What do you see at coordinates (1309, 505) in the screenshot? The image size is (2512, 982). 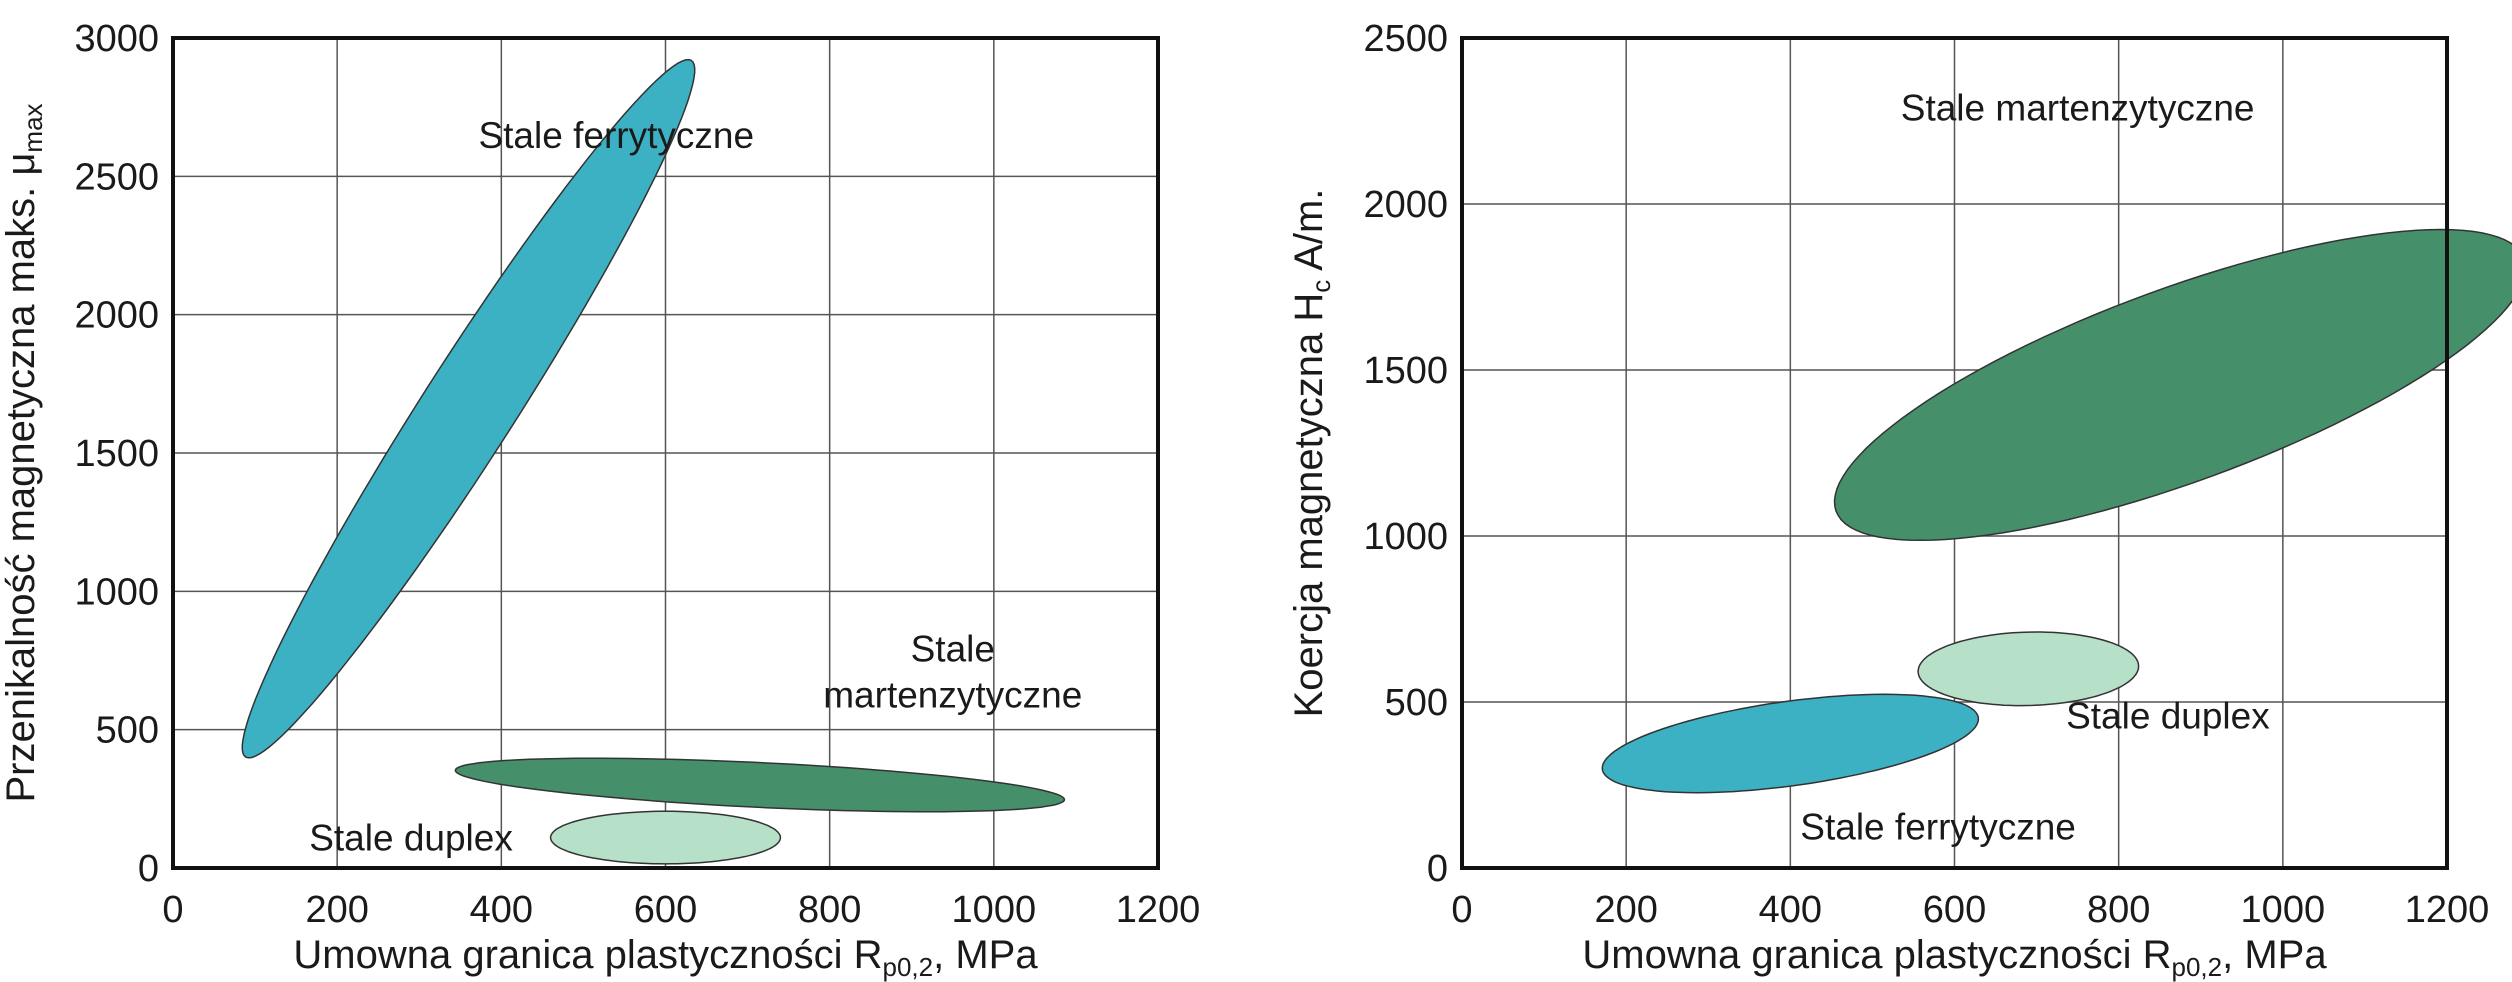 I see `y-axis-label-main: Koercja magnetyczna H` at bounding box center [1309, 505].